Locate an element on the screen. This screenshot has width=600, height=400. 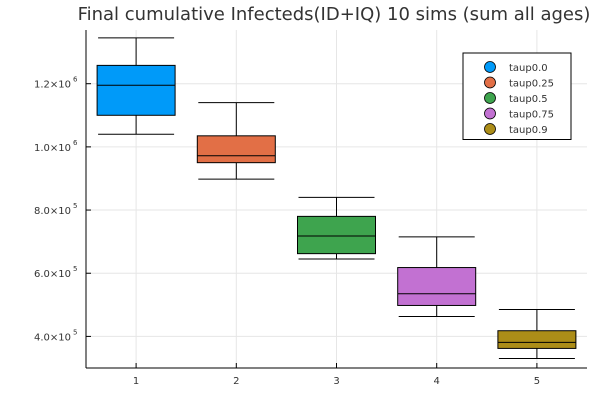
x-tick-label: 4 is located at coordinates (437, 381).